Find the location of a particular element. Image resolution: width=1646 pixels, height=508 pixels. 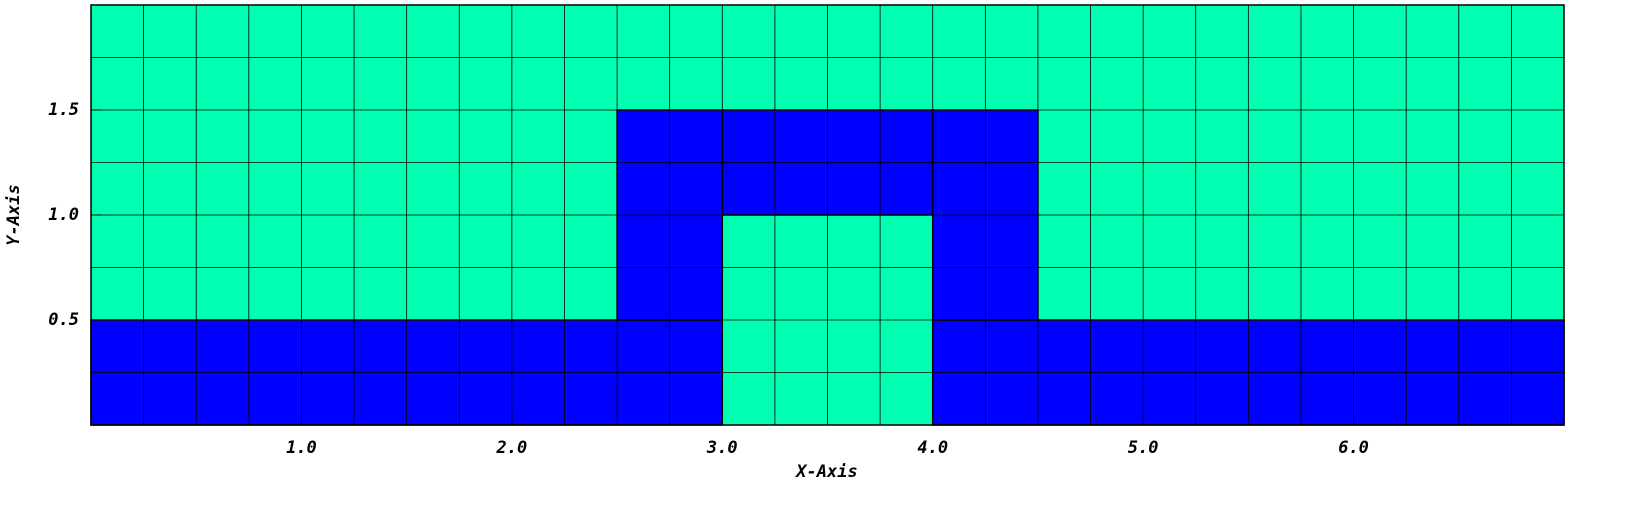

x-axis-title: X-Axis is located at coordinates (825, 472).